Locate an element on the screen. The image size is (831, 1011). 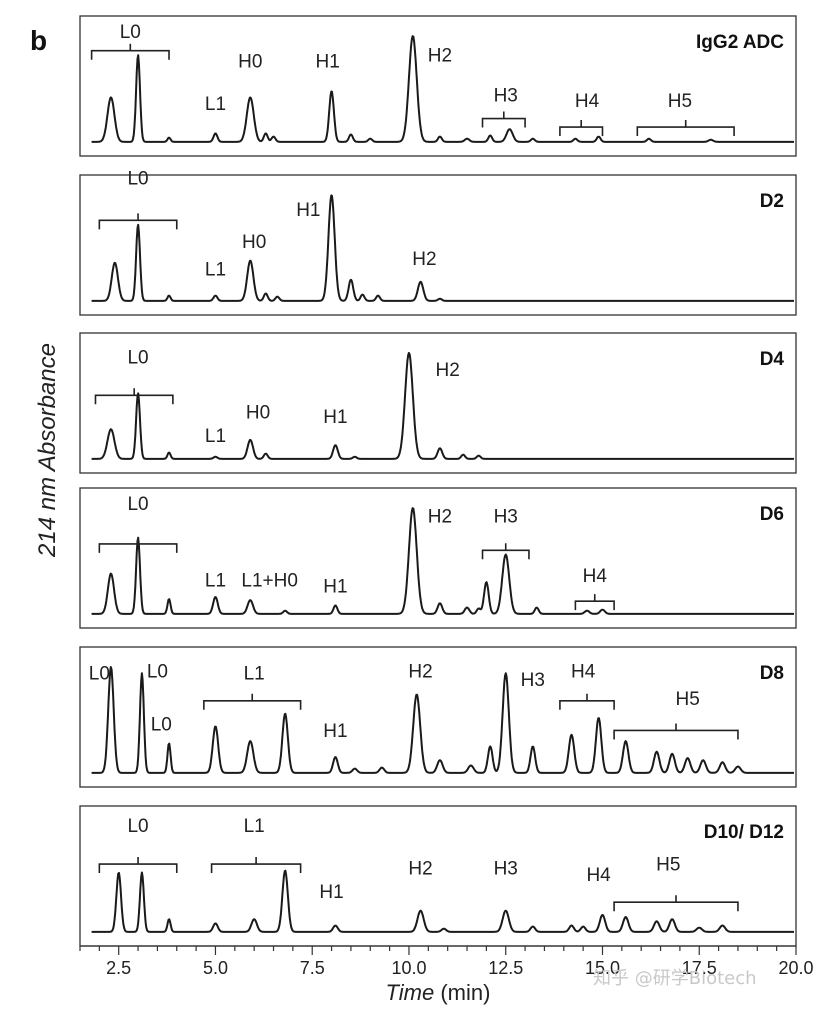
x-axis-title-time: Time is located at coordinates (410, 992).